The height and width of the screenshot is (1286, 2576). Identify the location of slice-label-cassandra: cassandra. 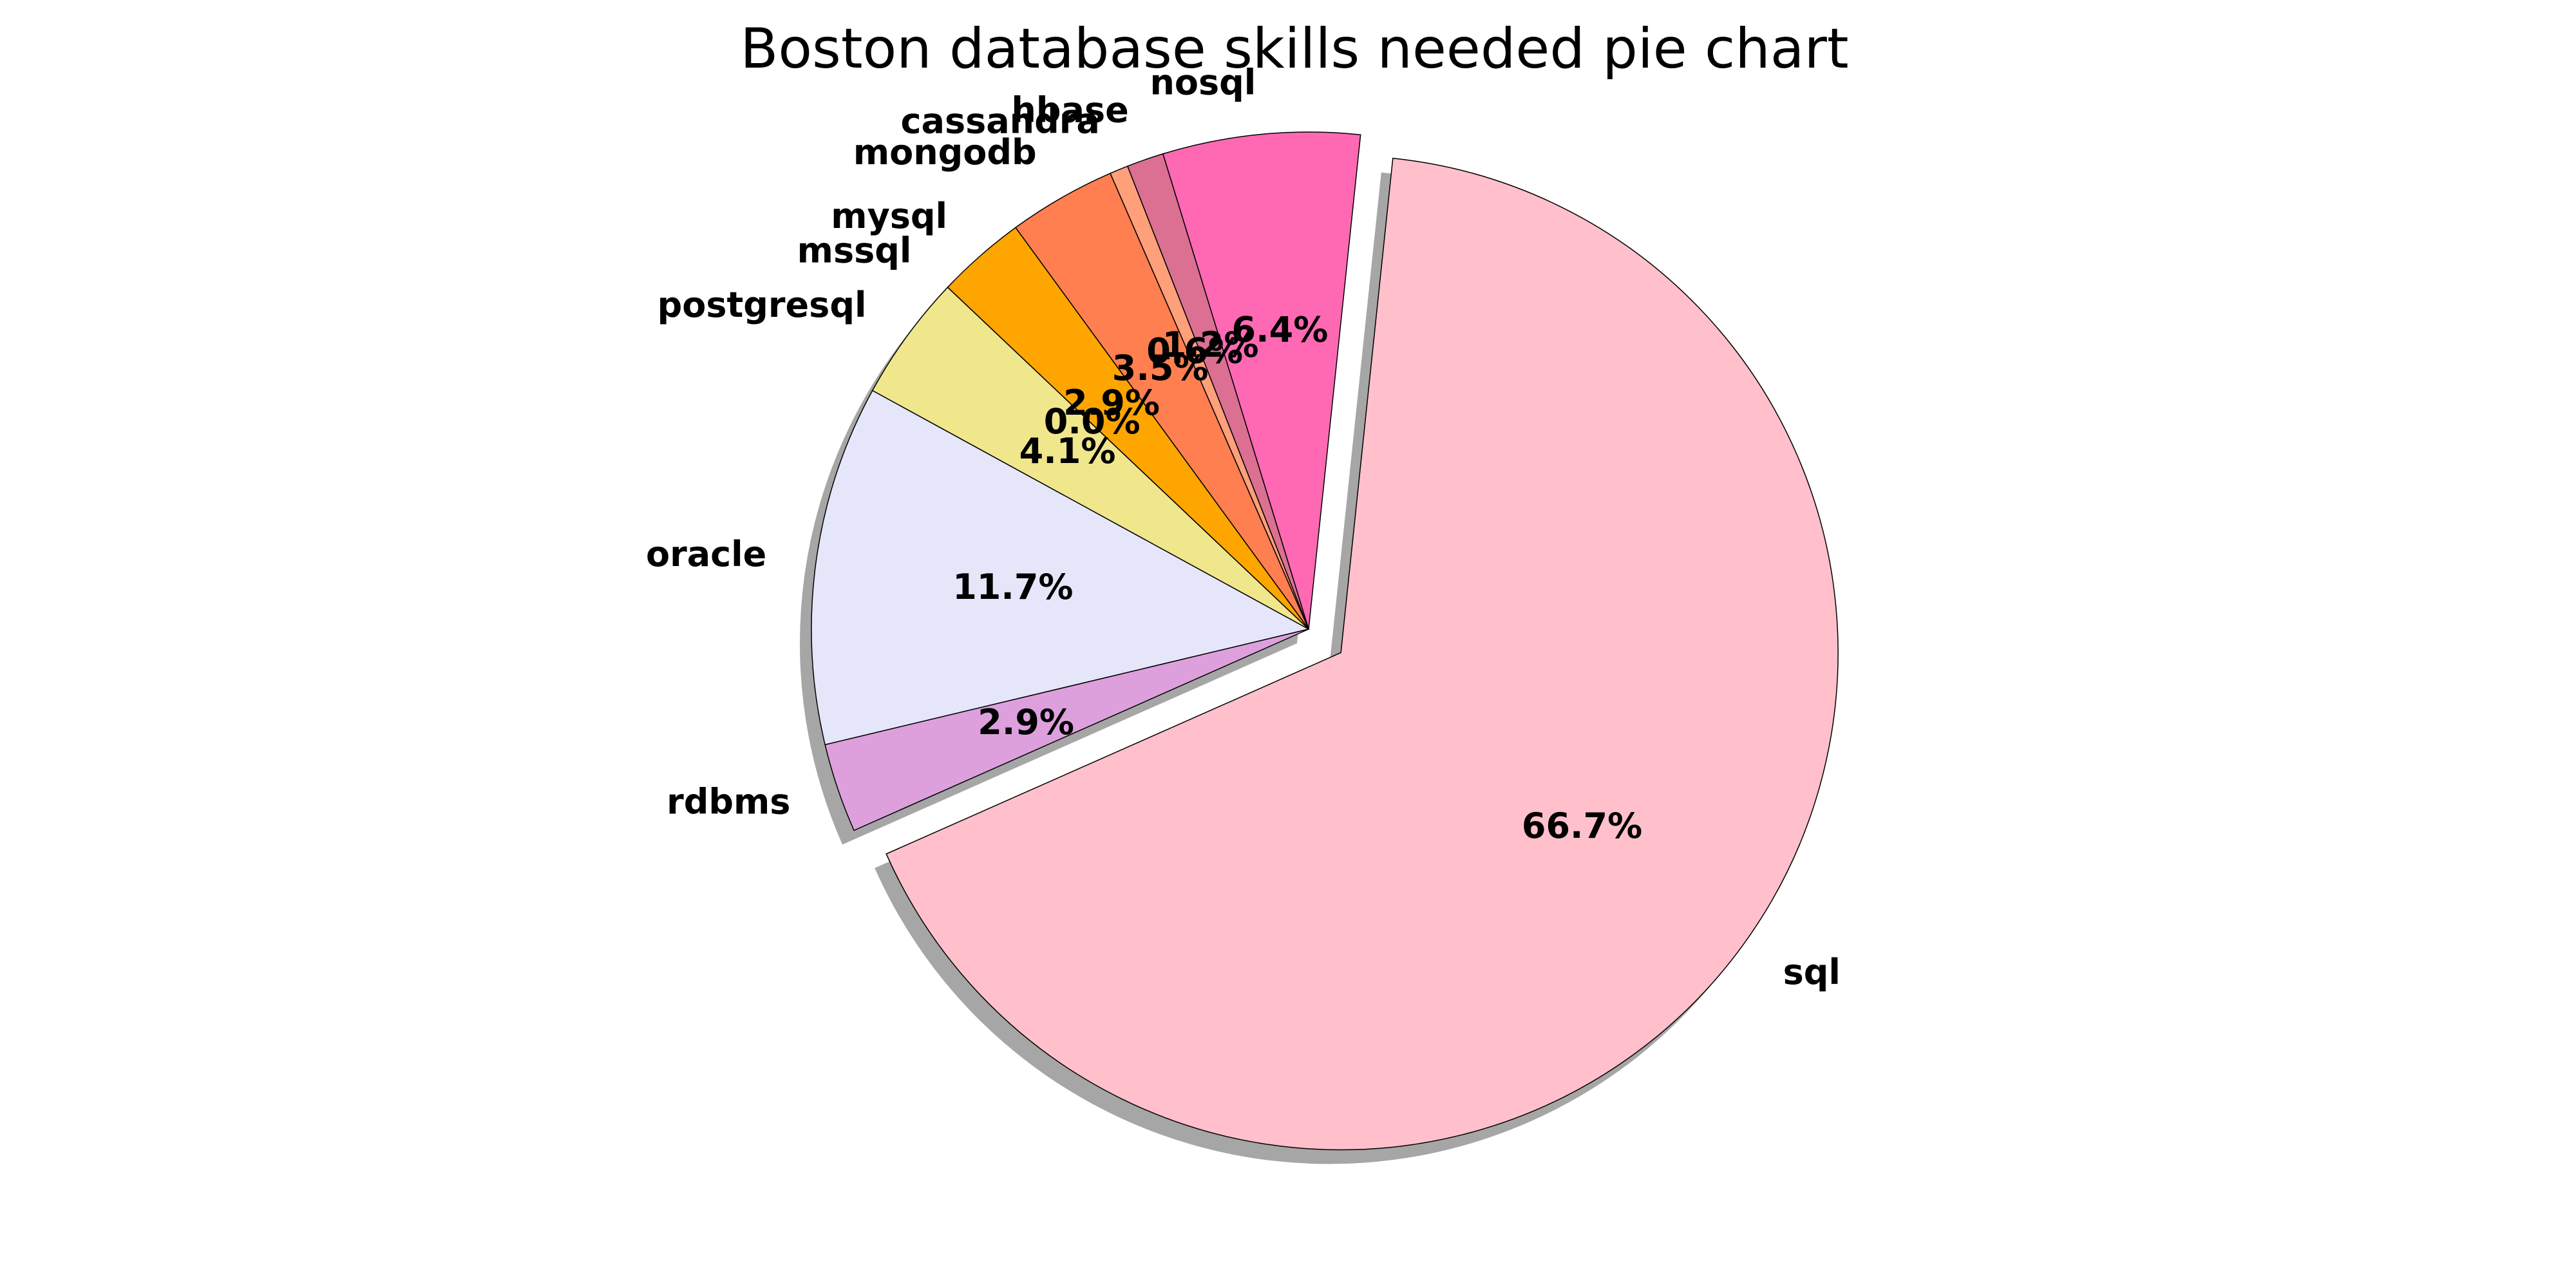
(1001, 121).